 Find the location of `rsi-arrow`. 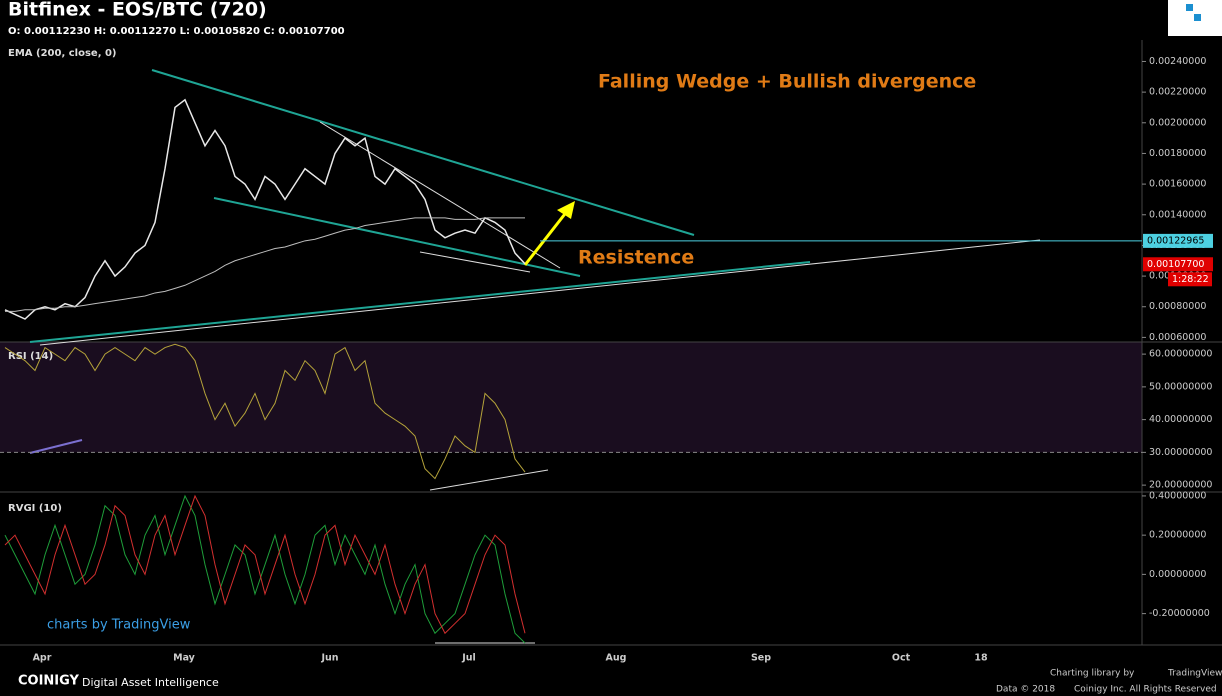

rsi-arrow is located at coordinates (56, 446).